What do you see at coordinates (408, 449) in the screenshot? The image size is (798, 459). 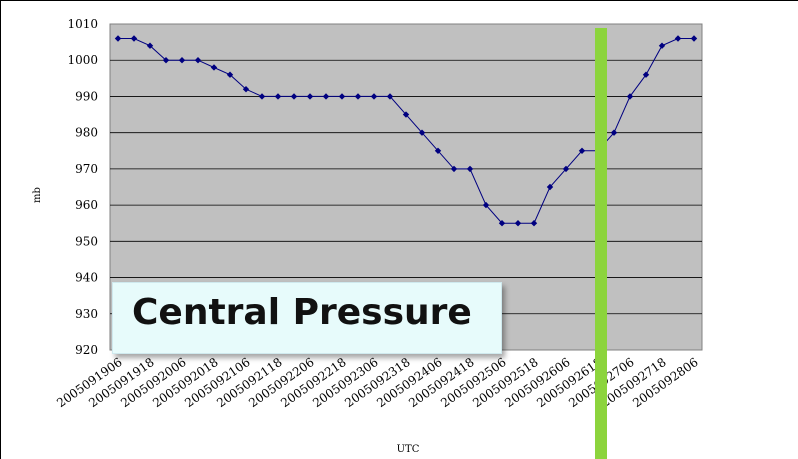 I see `x-axis-title: UTC` at bounding box center [408, 449].